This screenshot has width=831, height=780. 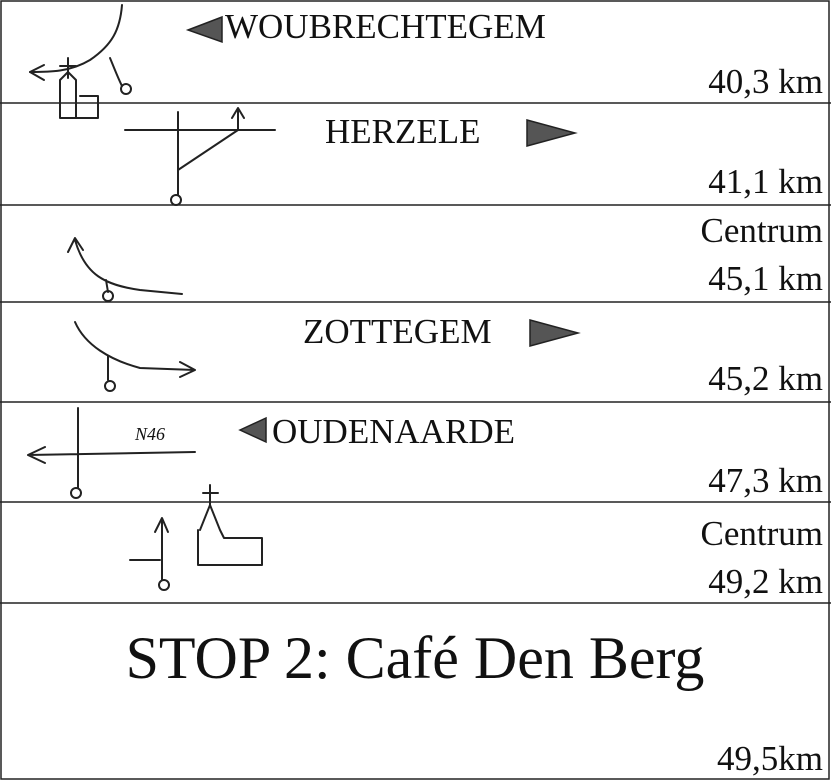 What do you see at coordinates (393, 431) in the screenshot?
I see `direction: OUDENAARDE` at bounding box center [393, 431].